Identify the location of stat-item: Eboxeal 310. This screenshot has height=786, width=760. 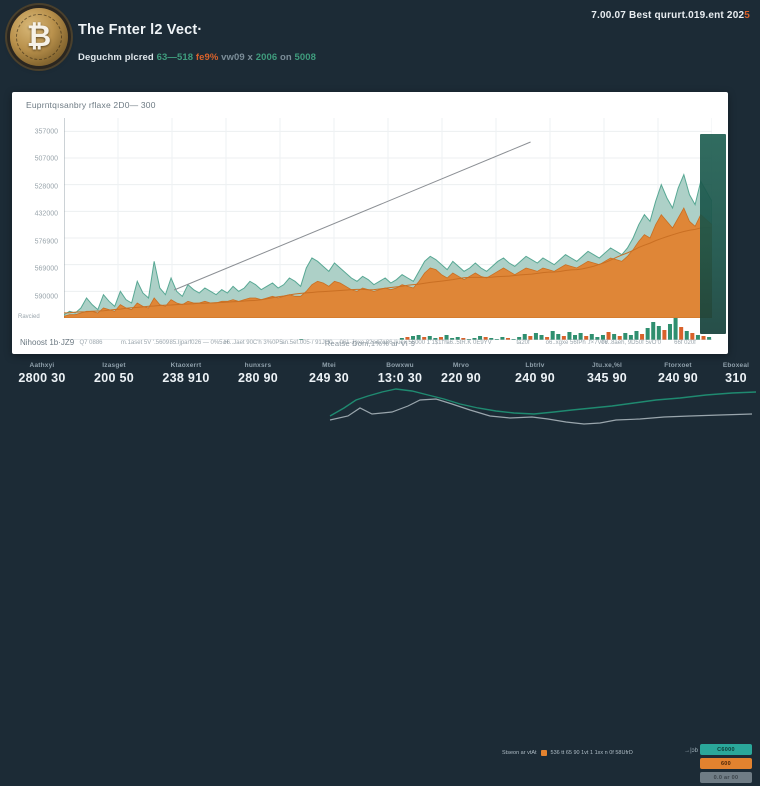
(736, 373).